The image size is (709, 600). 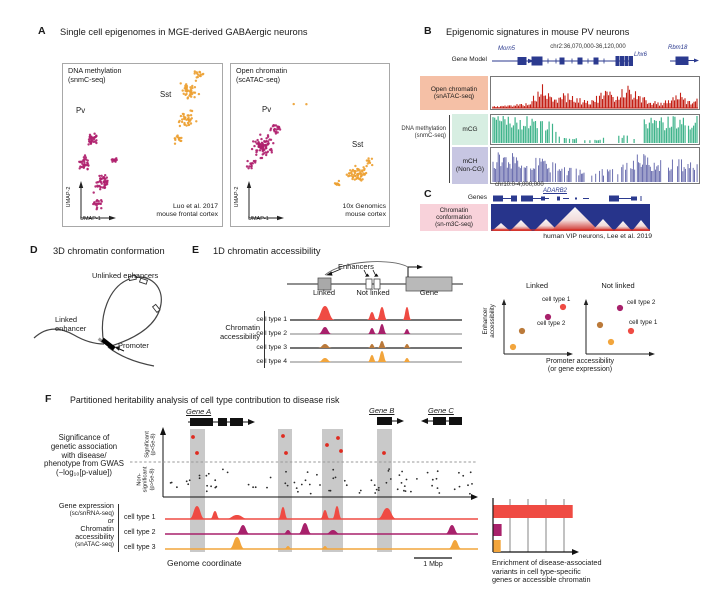 What do you see at coordinates (81, 110) in the screenshot?
I see `cluster-label-pv: Pv` at bounding box center [81, 110].